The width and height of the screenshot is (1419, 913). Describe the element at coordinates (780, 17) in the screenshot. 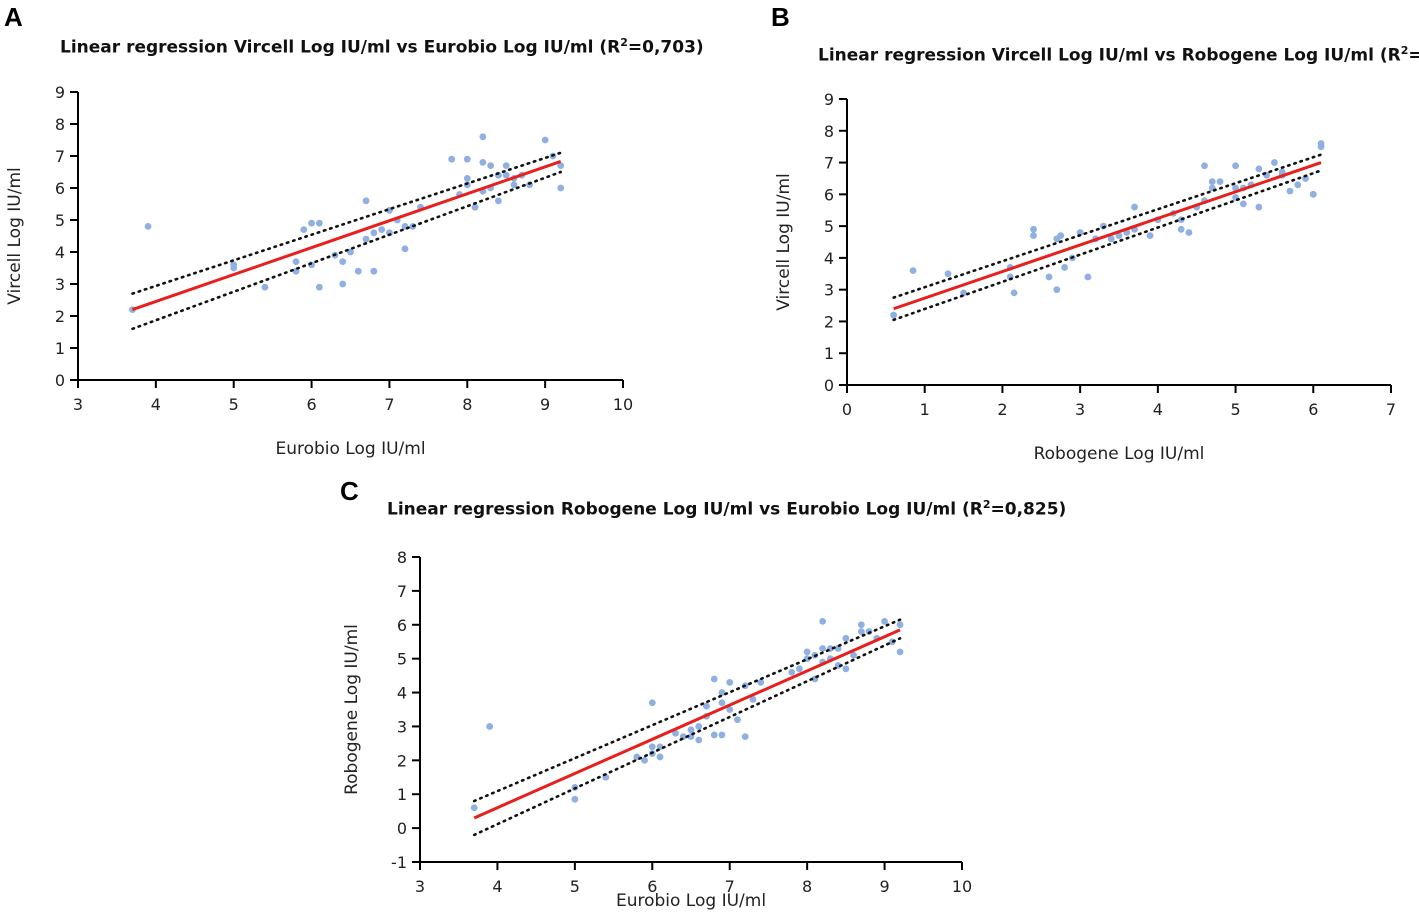

I see `panel-letter-b: B` at that location.